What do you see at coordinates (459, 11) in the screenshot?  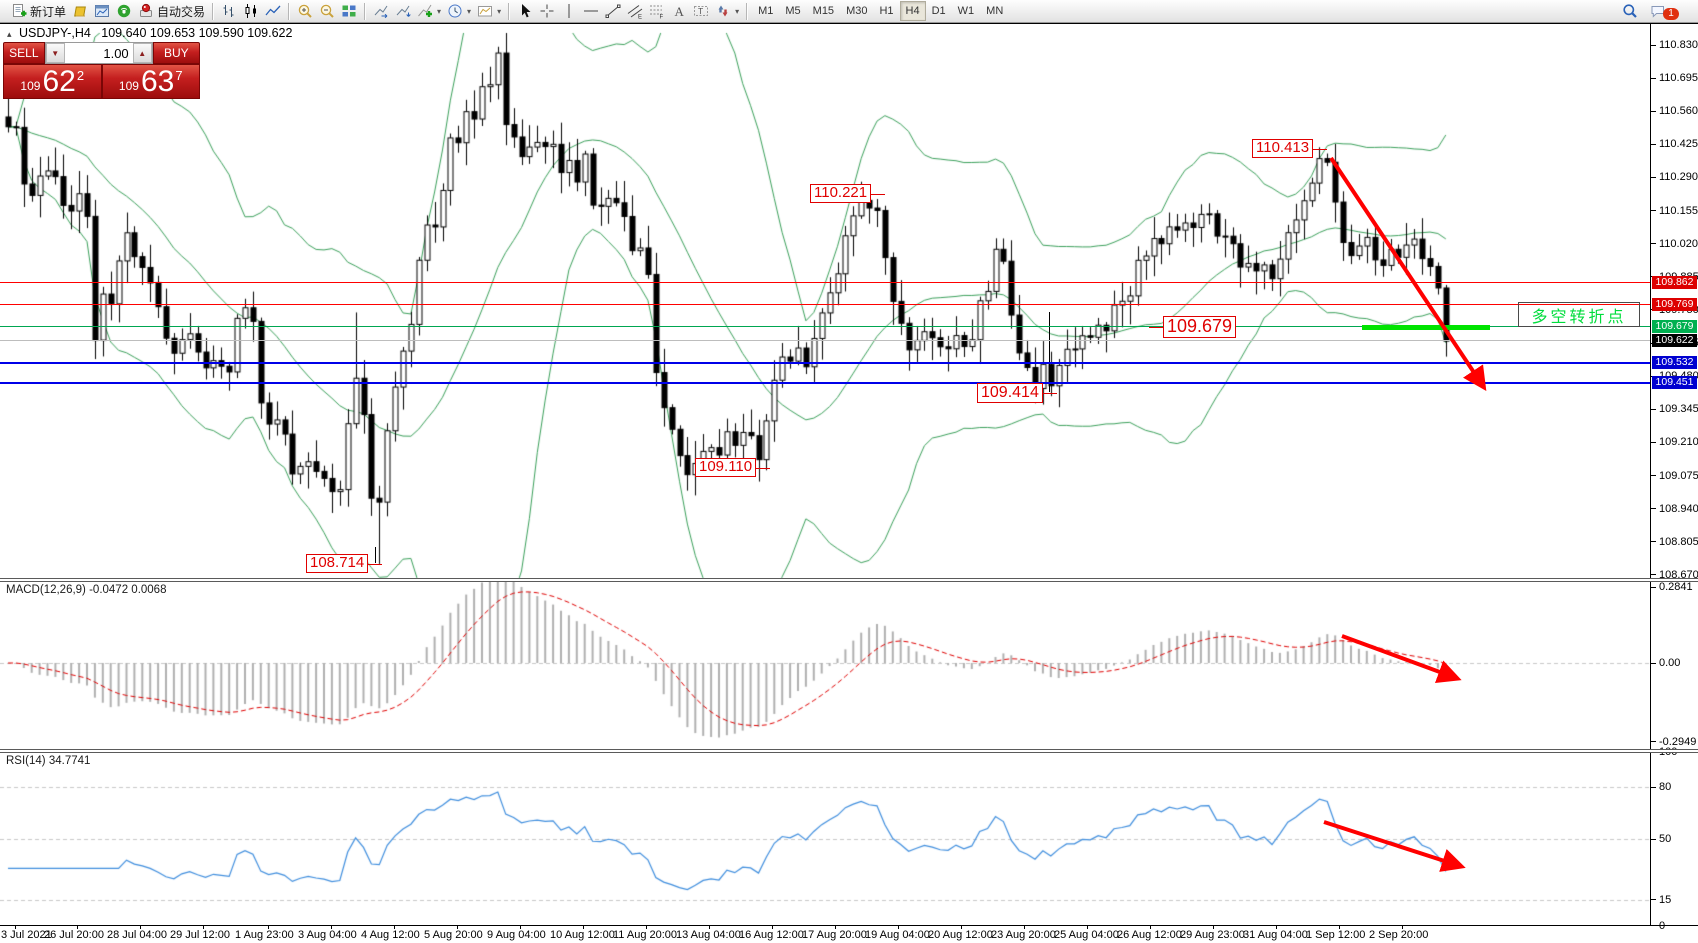 I see `period-clock-button: ▾` at bounding box center [459, 11].